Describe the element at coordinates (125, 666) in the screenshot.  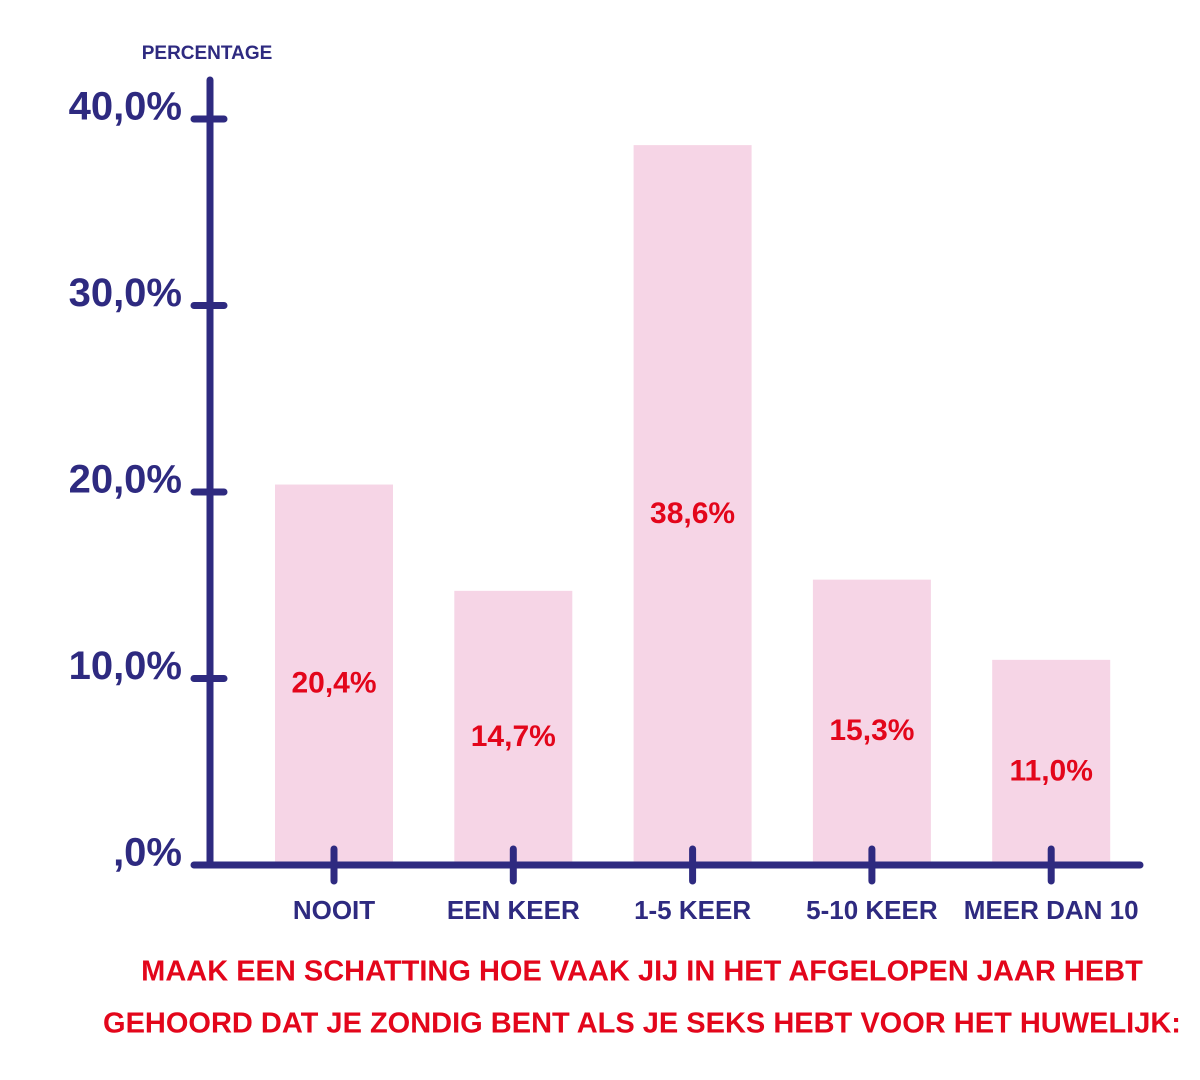
I see `y-tick-label: 10,0%` at that location.